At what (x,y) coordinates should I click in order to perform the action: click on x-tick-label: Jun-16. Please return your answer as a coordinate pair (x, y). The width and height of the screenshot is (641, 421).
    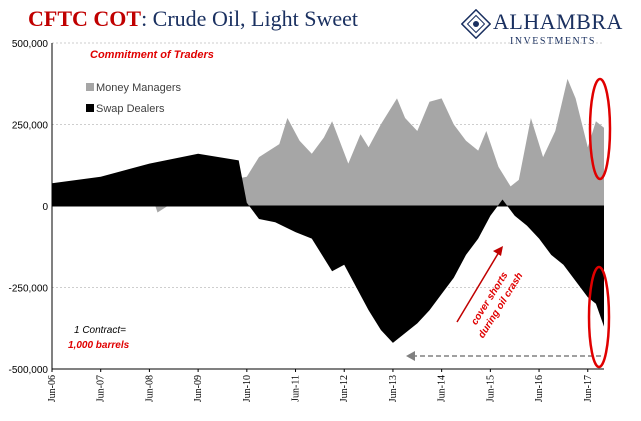
    Looking at the image, I should click on (539, 388).